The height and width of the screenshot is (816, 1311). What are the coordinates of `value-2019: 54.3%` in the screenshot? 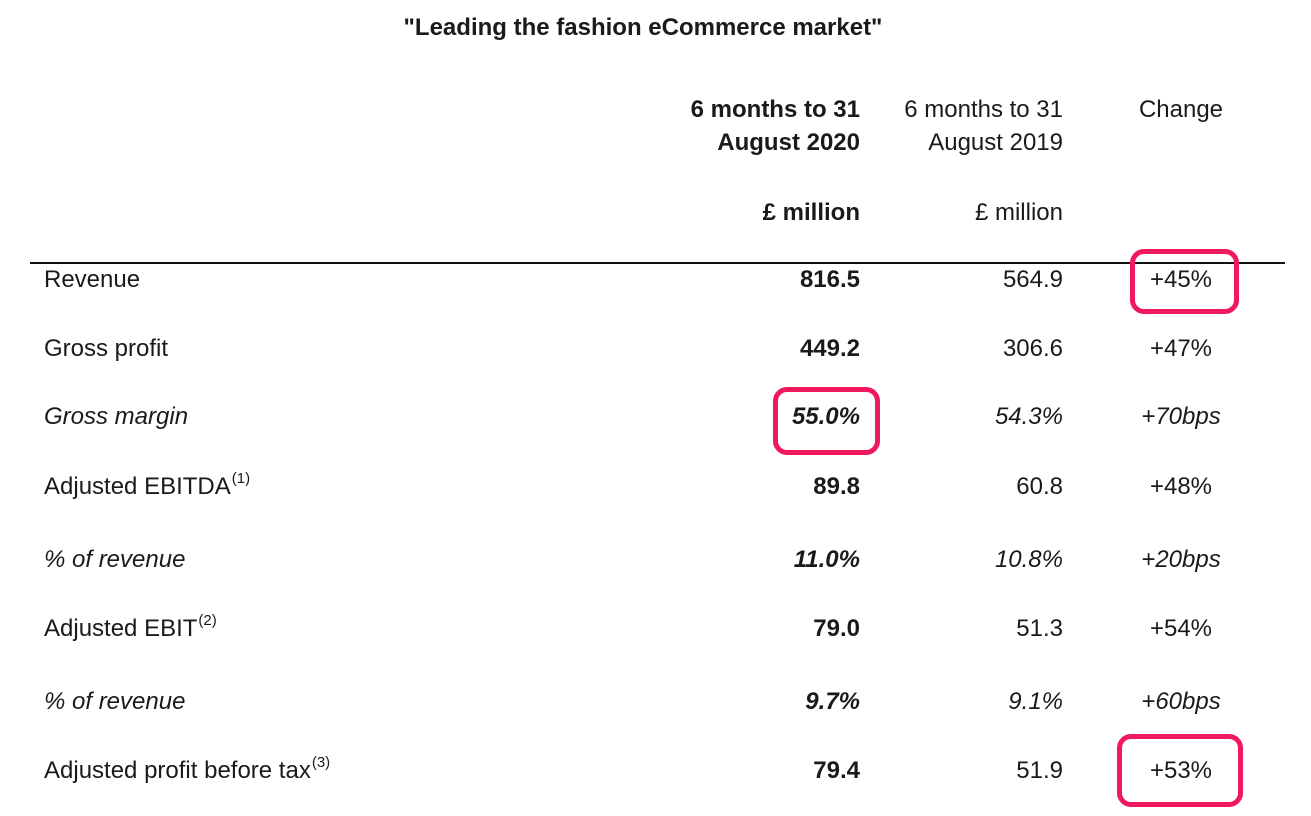 It's located at (1028, 416).